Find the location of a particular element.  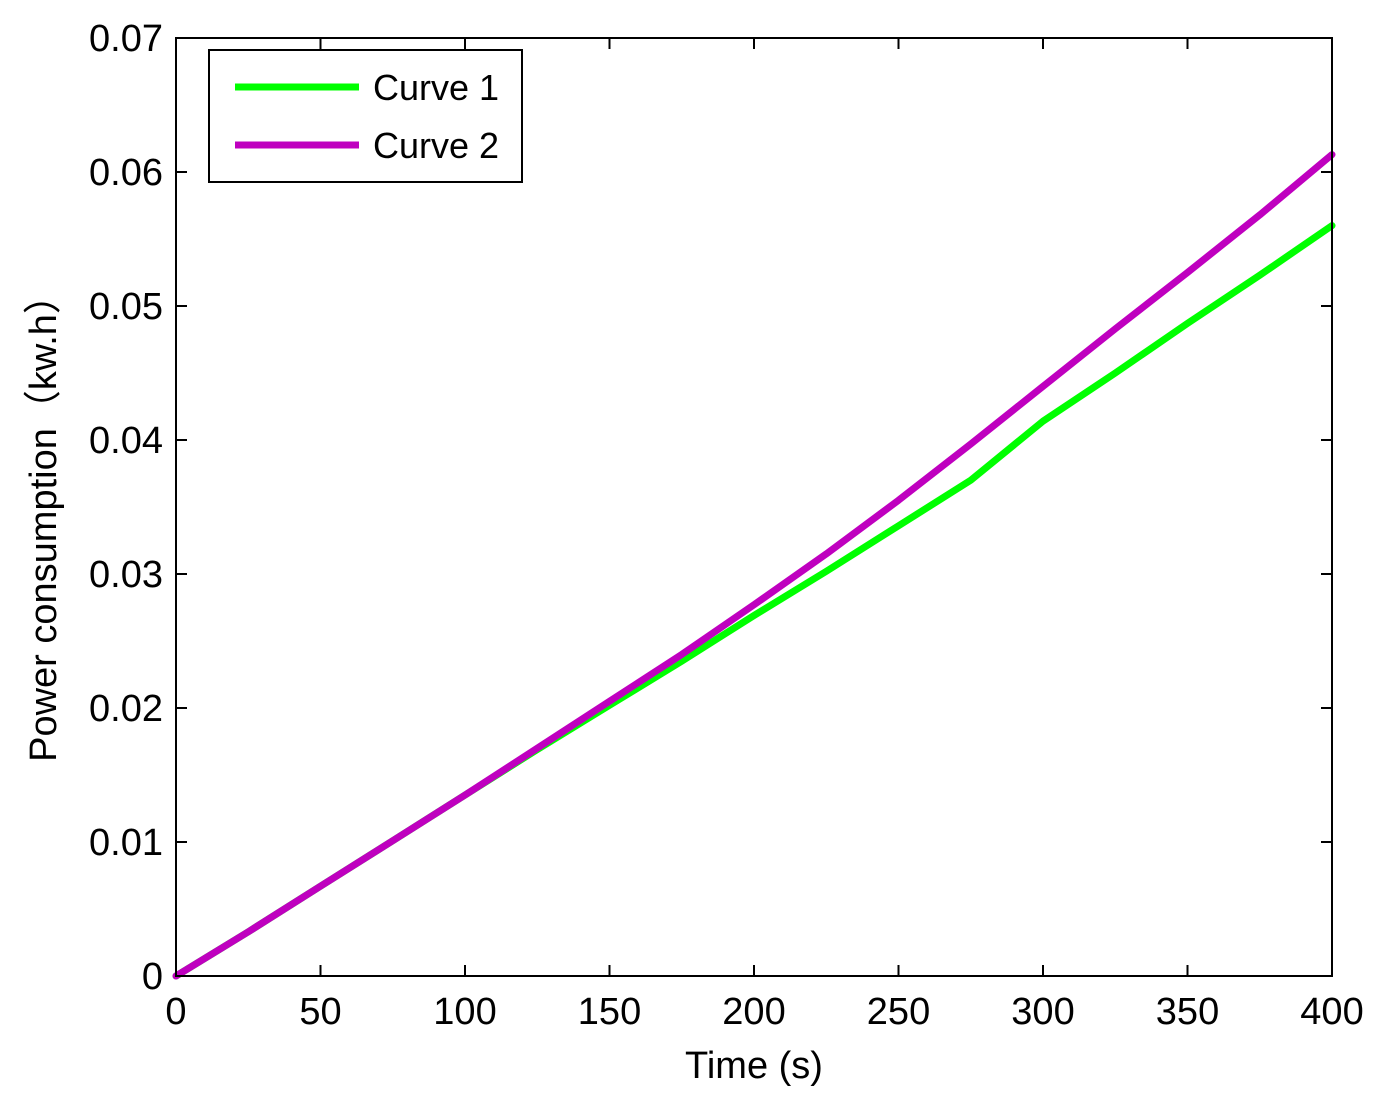

y-tick-label: 0.05 is located at coordinates (126, 307).